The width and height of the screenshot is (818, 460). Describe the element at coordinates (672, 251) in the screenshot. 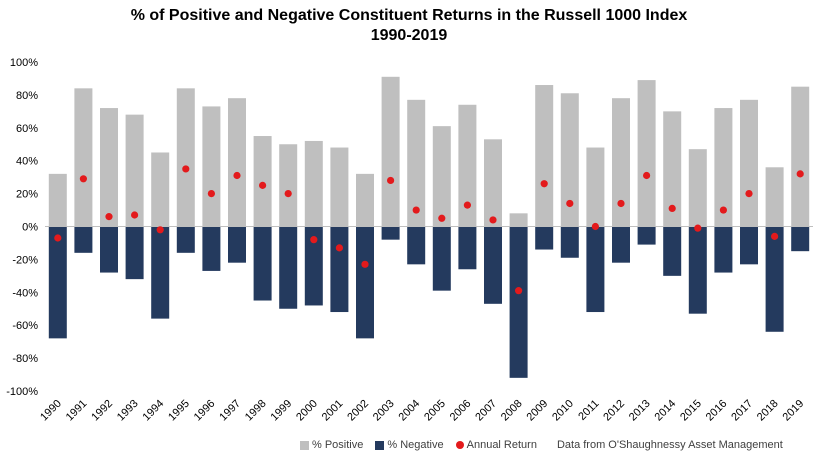

I see `bar-negative-2014` at that location.